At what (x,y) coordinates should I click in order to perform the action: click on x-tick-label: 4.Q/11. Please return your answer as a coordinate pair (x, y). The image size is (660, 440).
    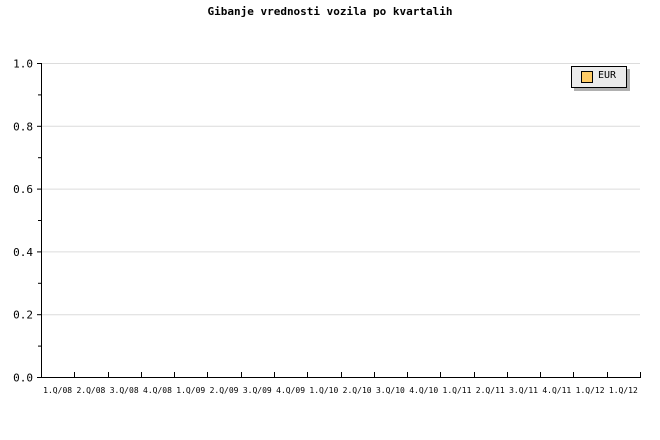
    Looking at the image, I should click on (556, 390).